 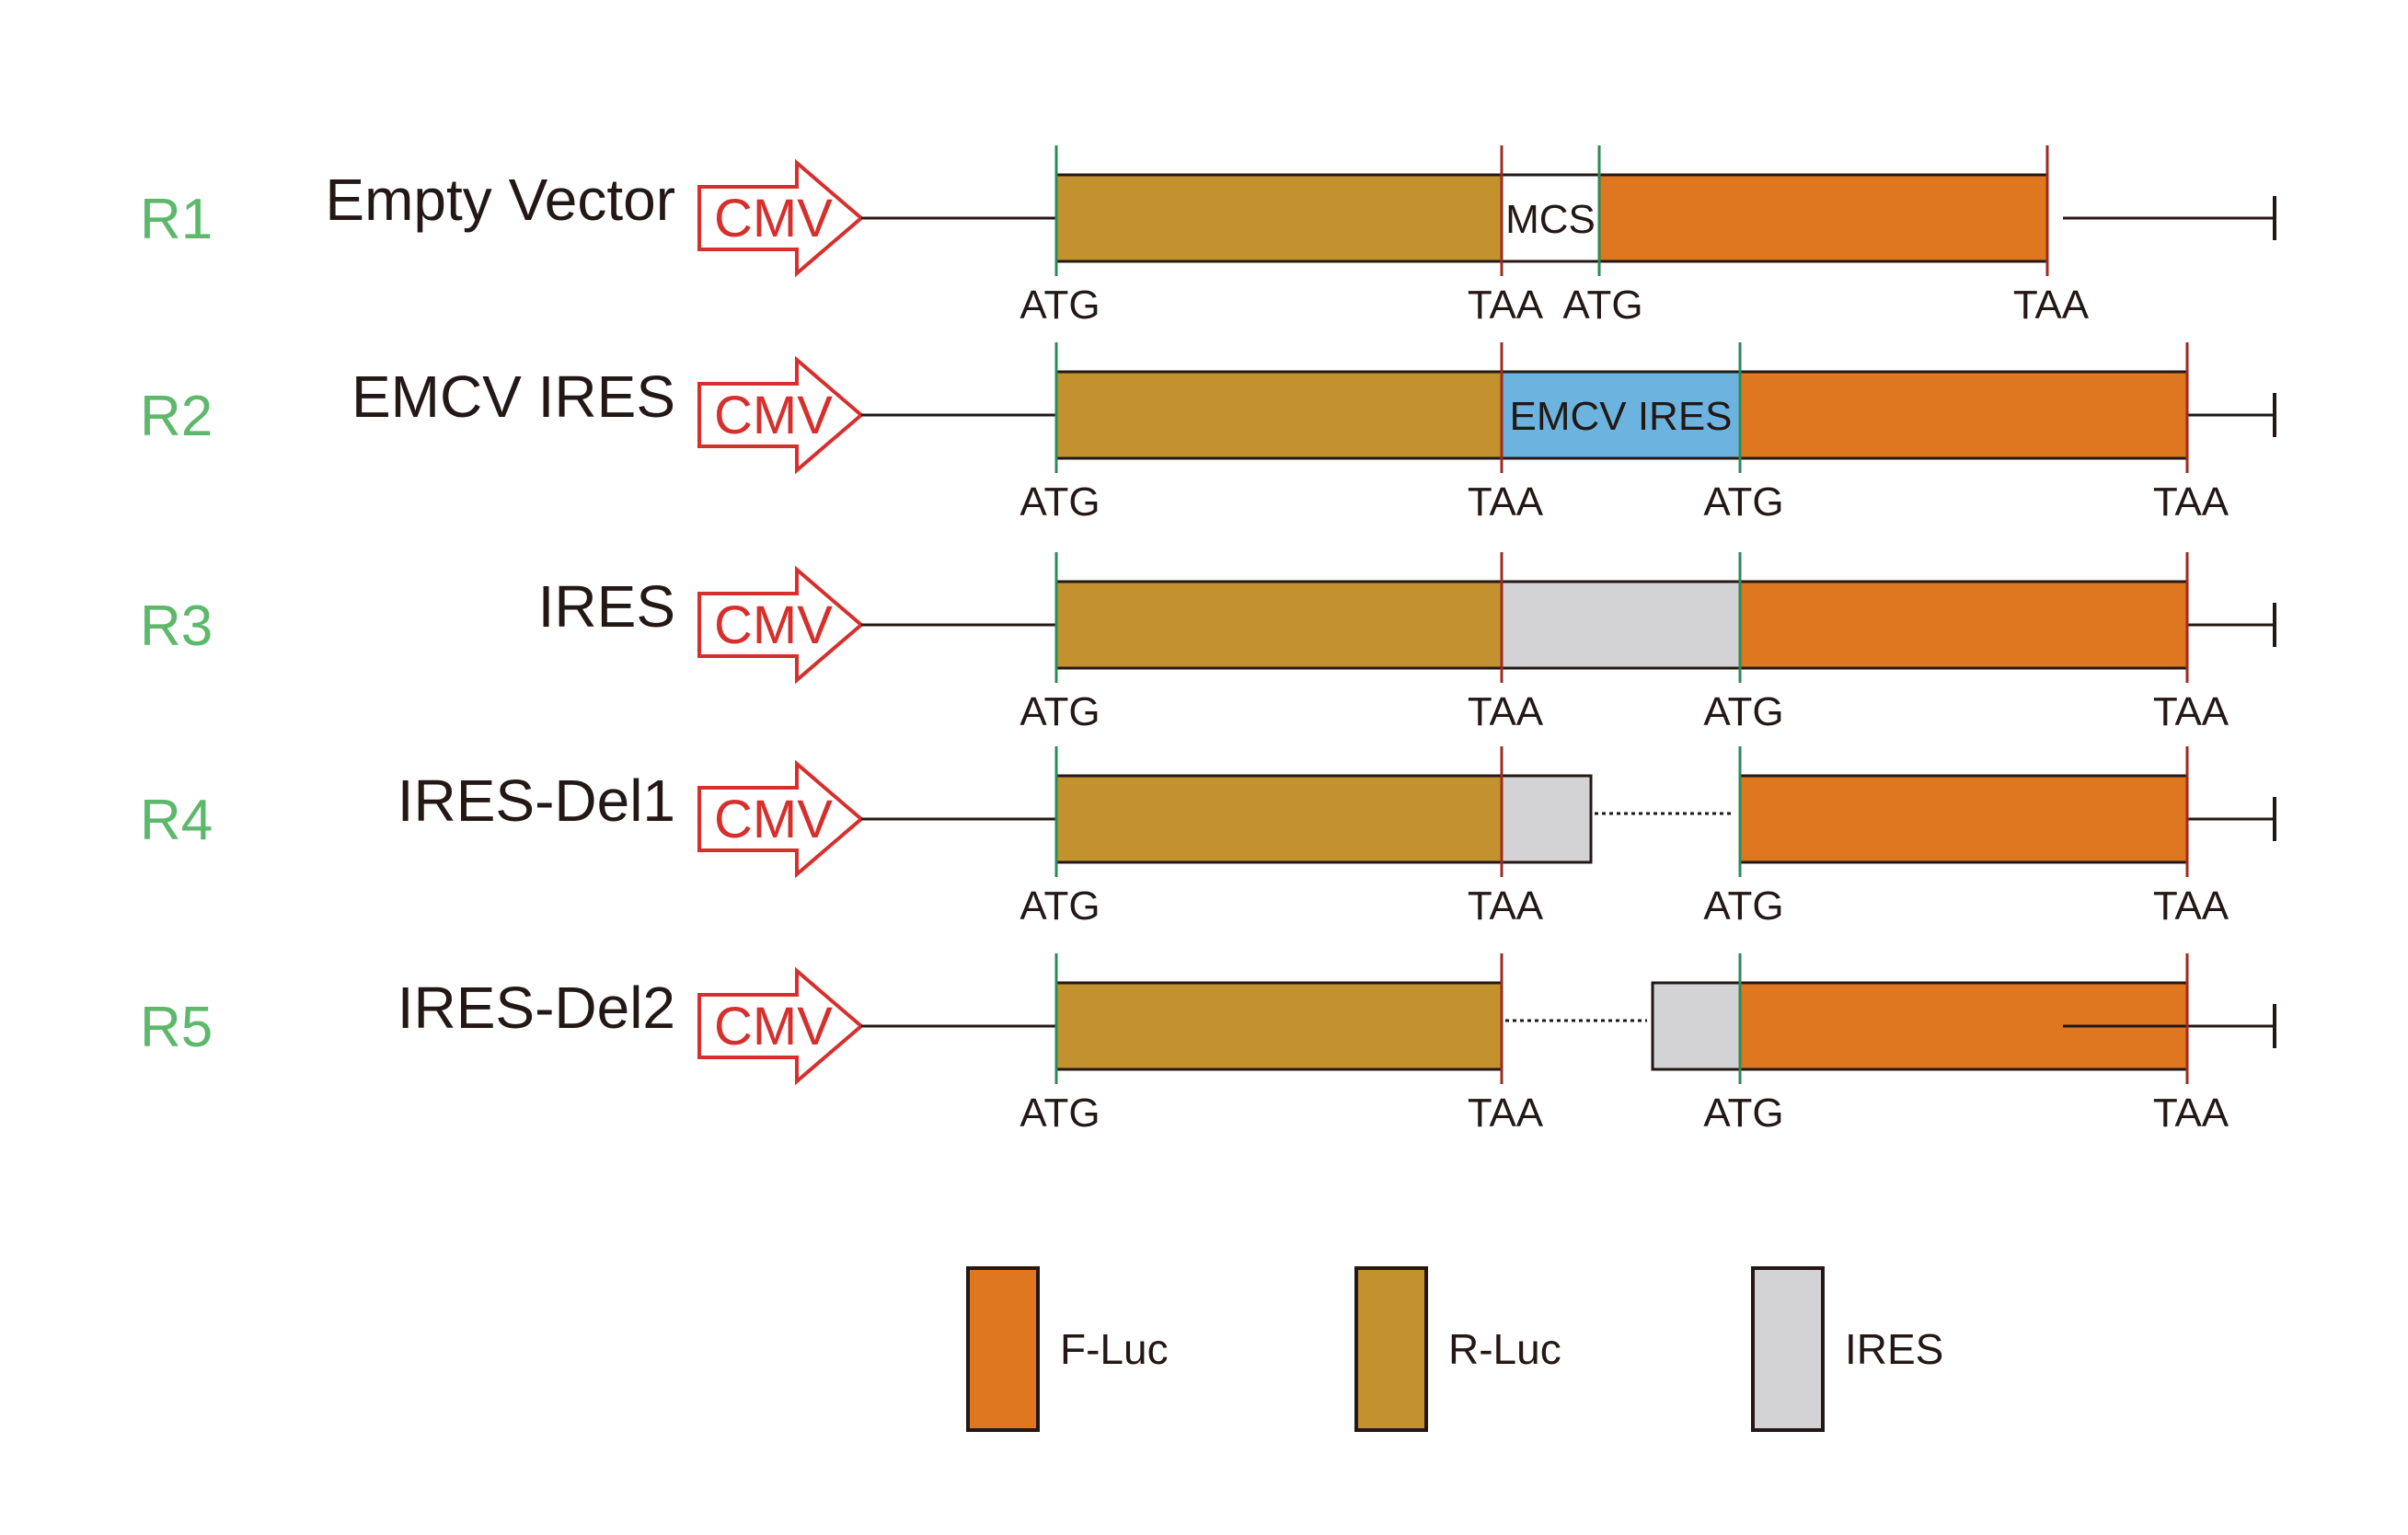 What do you see at coordinates (536, 801) in the screenshot?
I see `construct-name-label: IRES-Del1` at bounding box center [536, 801].